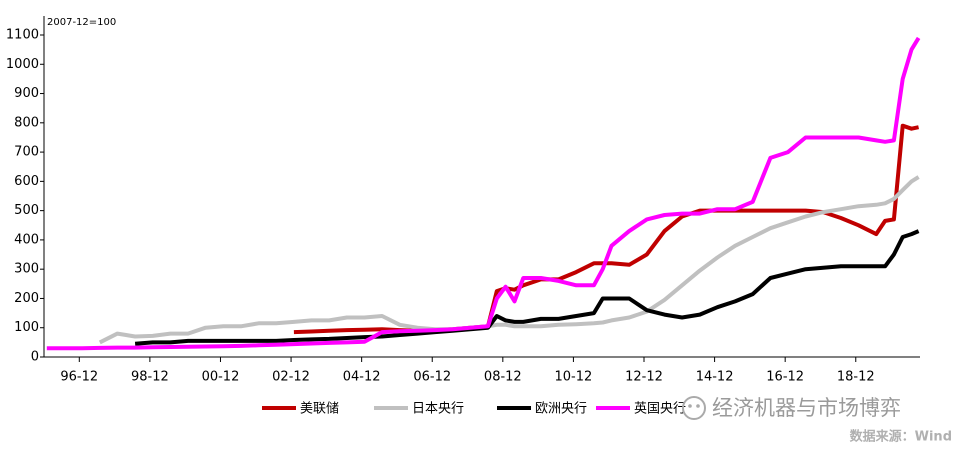 Image resolution: width=964 pixels, height=451 pixels. I want to click on legend-item: 美联储, so click(300, 409).